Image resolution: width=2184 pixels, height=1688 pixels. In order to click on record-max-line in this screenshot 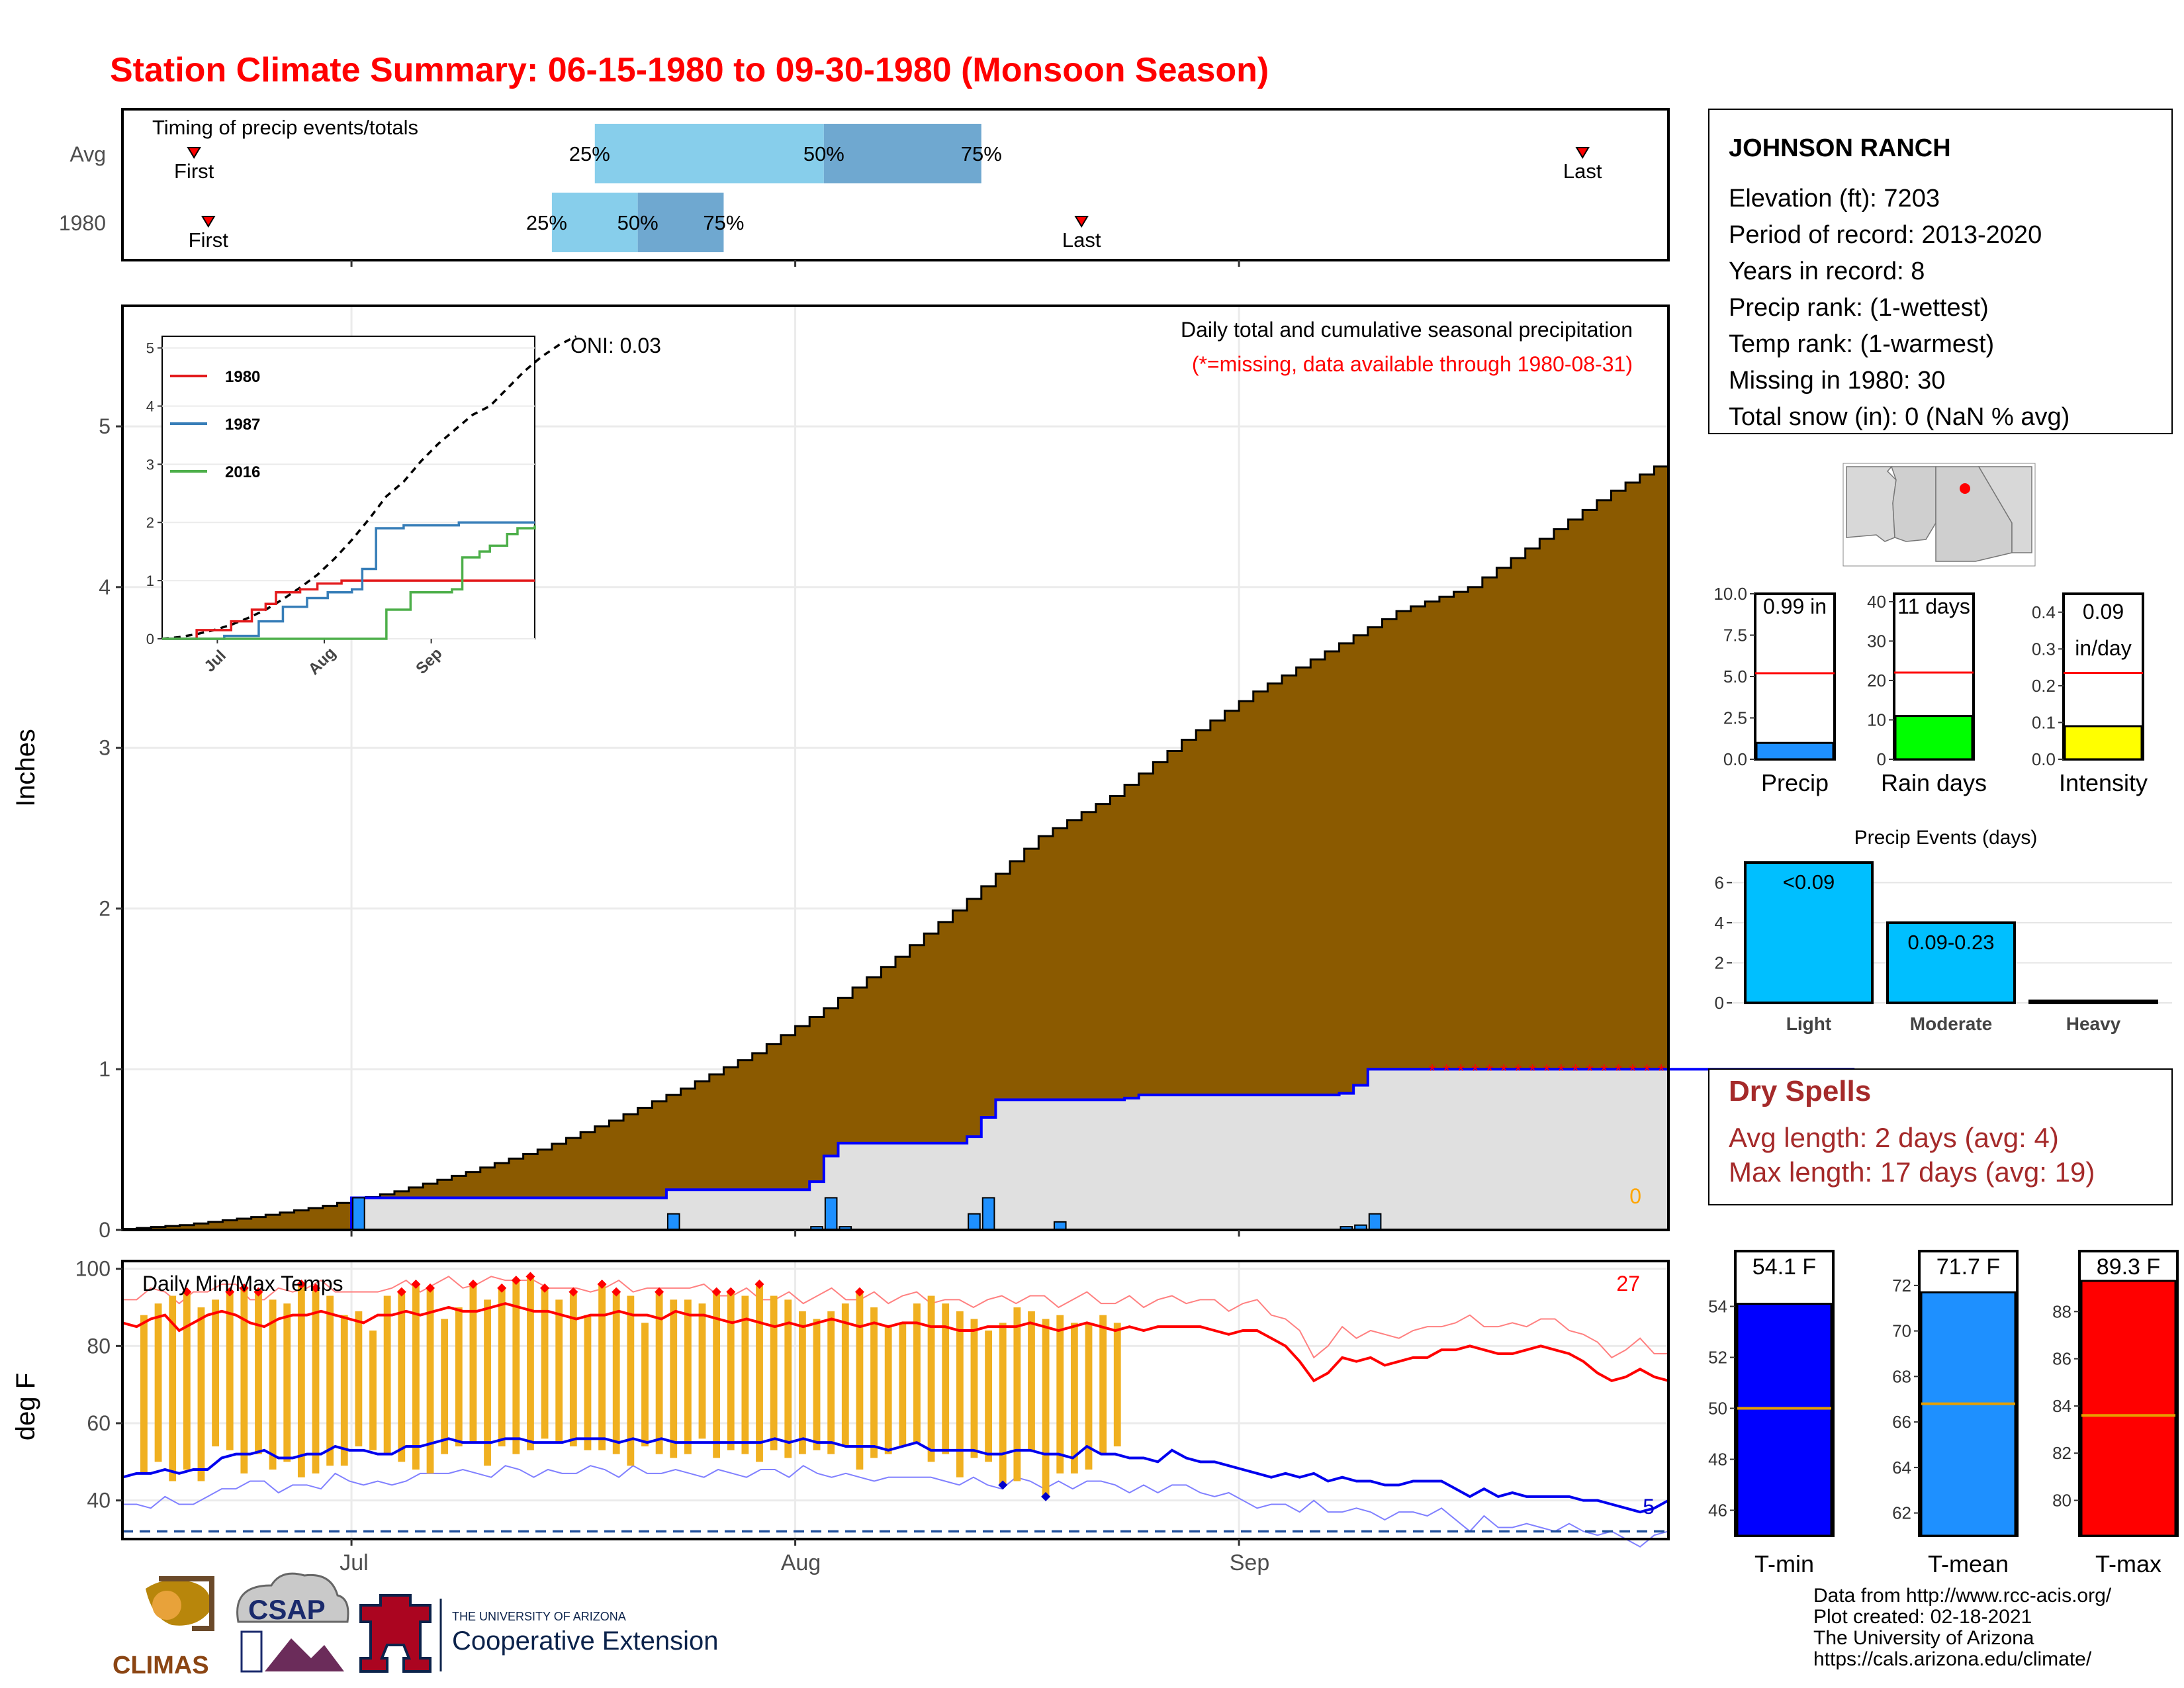, I will do `click(895, 1317)`.